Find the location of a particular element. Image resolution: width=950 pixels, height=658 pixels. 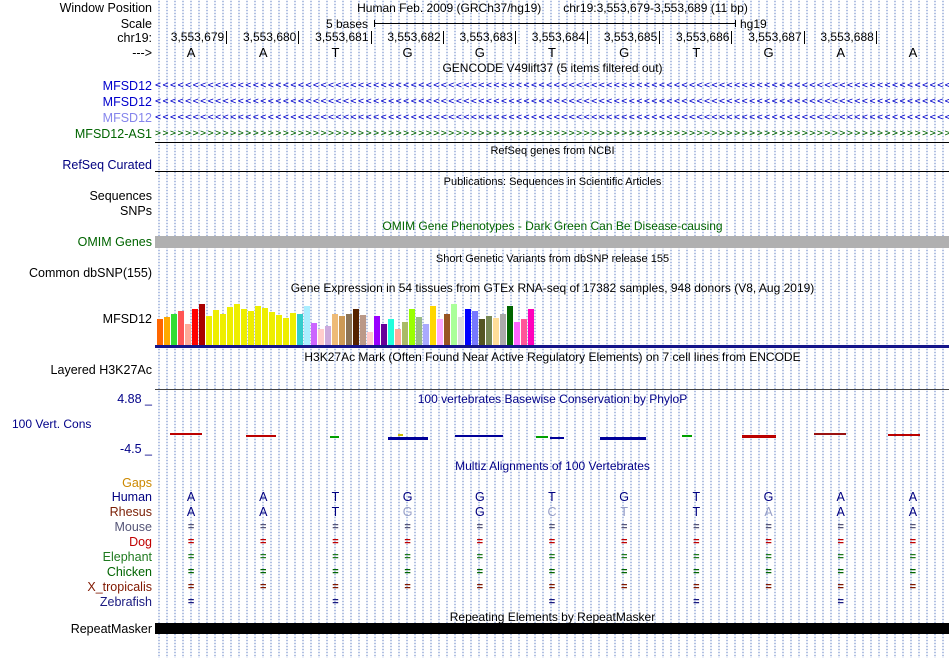

species-label-chicken: Chicken is located at coordinates (129, 572).